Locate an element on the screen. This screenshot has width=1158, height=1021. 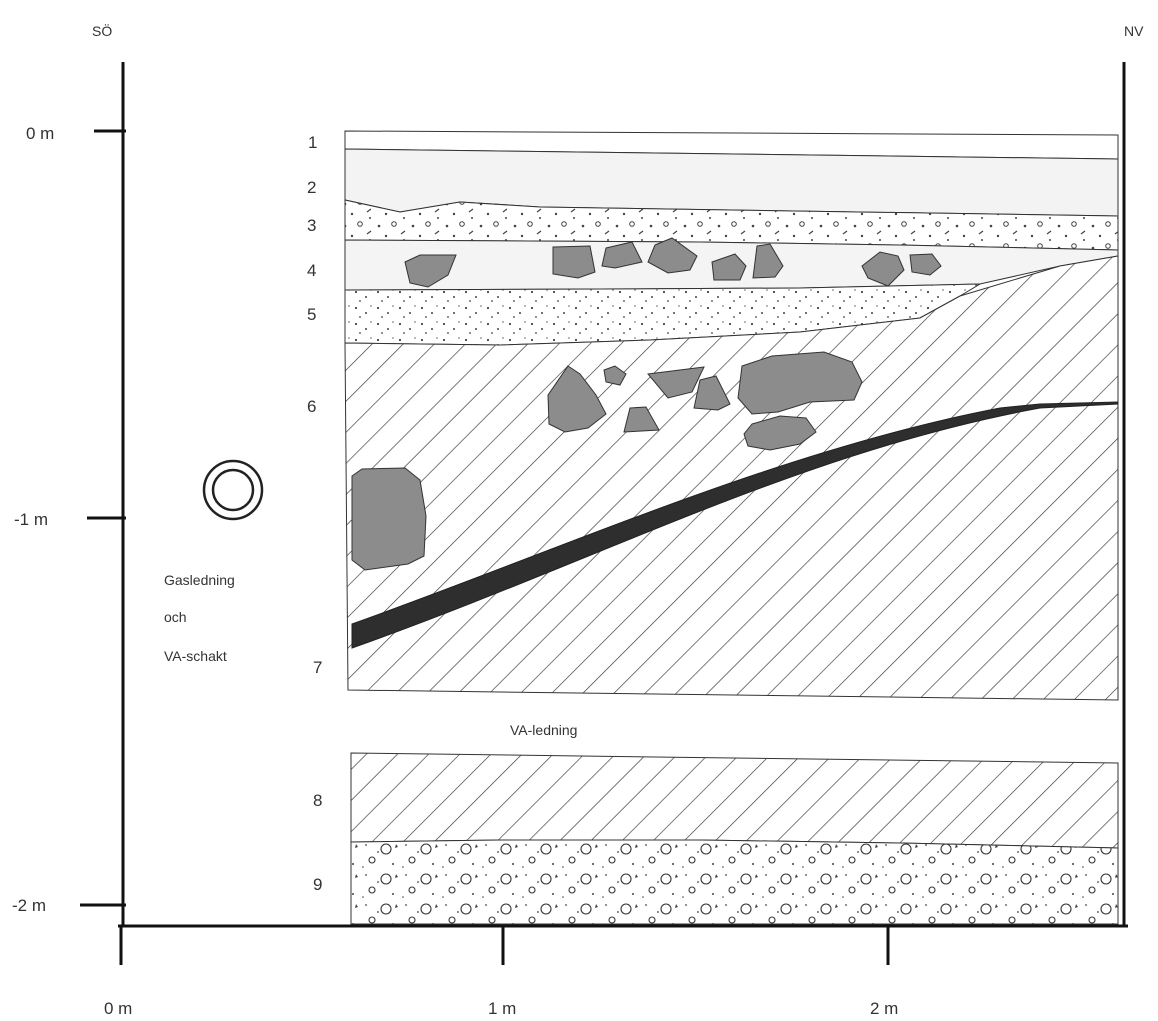
layer-number-6: 6 is located at coordinates (311, 406).